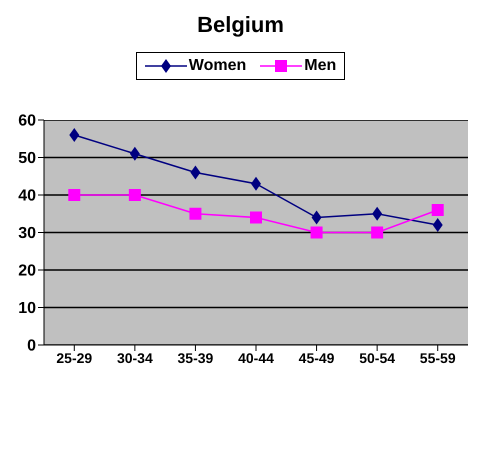 Image resolution: width=485 pixels, height=450 pixels. I want to click on chart-title: Belgium, so click(240, 24).